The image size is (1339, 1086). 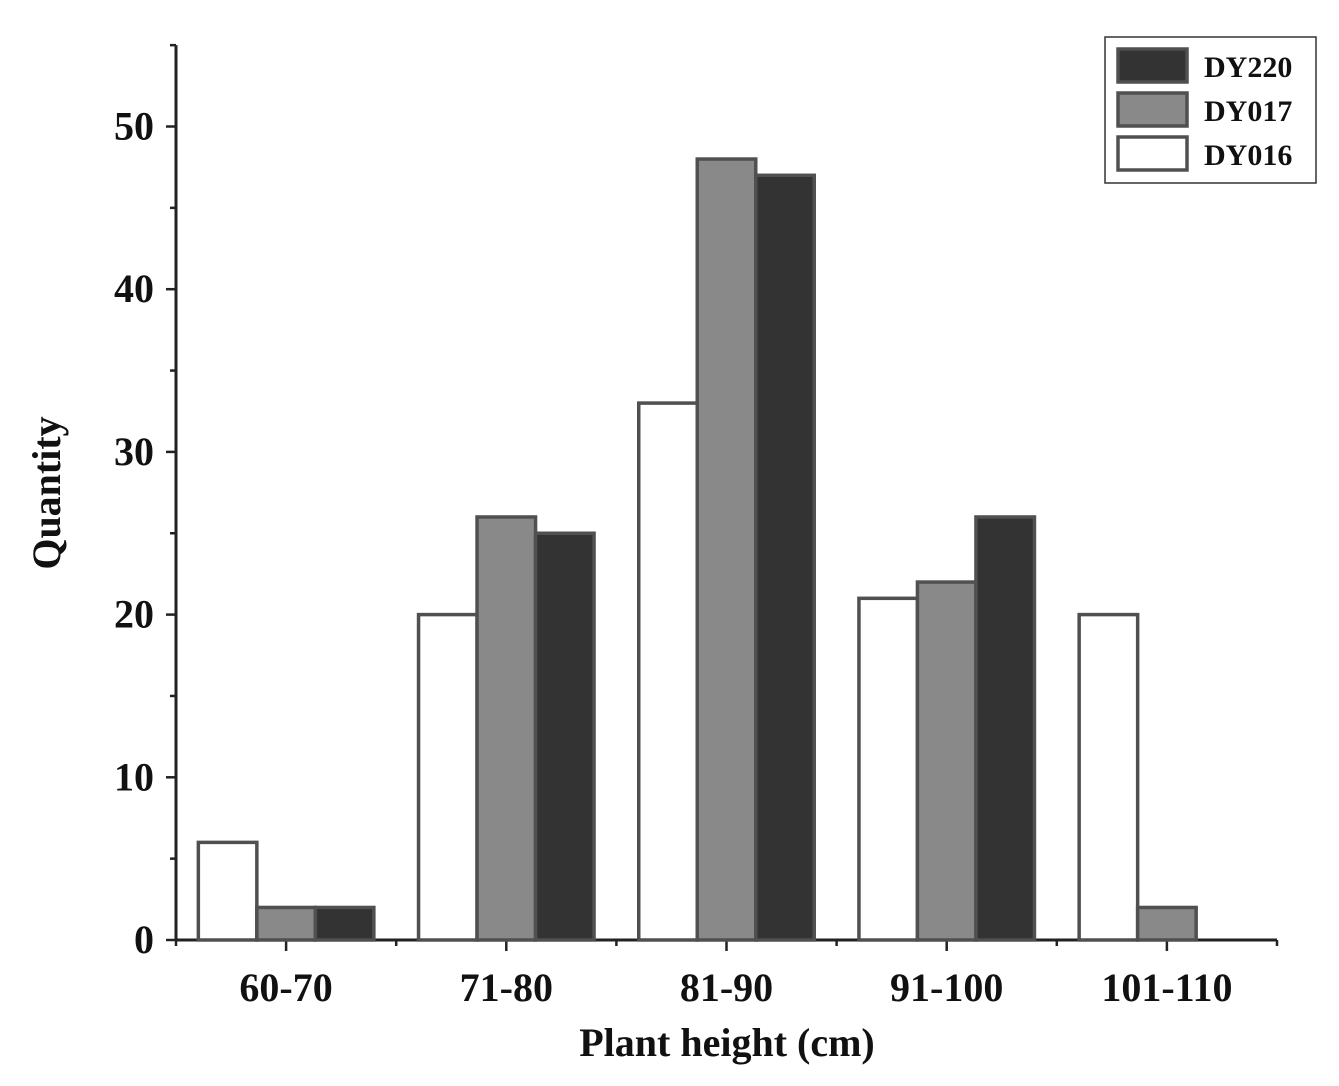 What do you see at coordinates (1152, 109) in the screenshot?
I see `legend-swatch-dy017` at bounding box center [1152, 109].